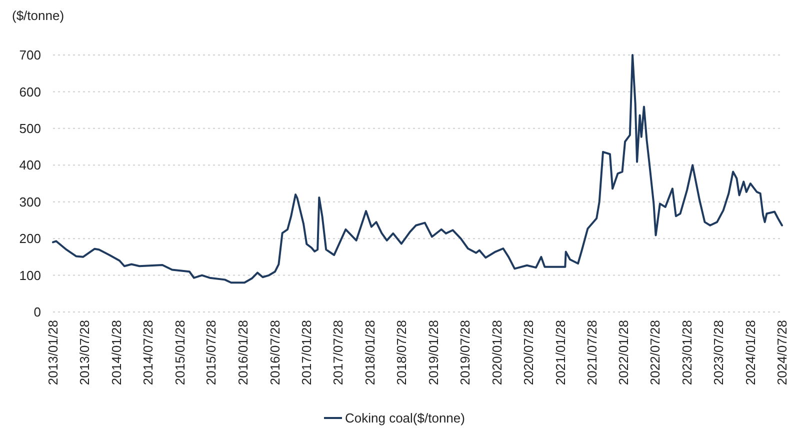 This screenshot has height=432, width=798. I want to click on x-tick-label: 2013/07/28, so click(84, 353).